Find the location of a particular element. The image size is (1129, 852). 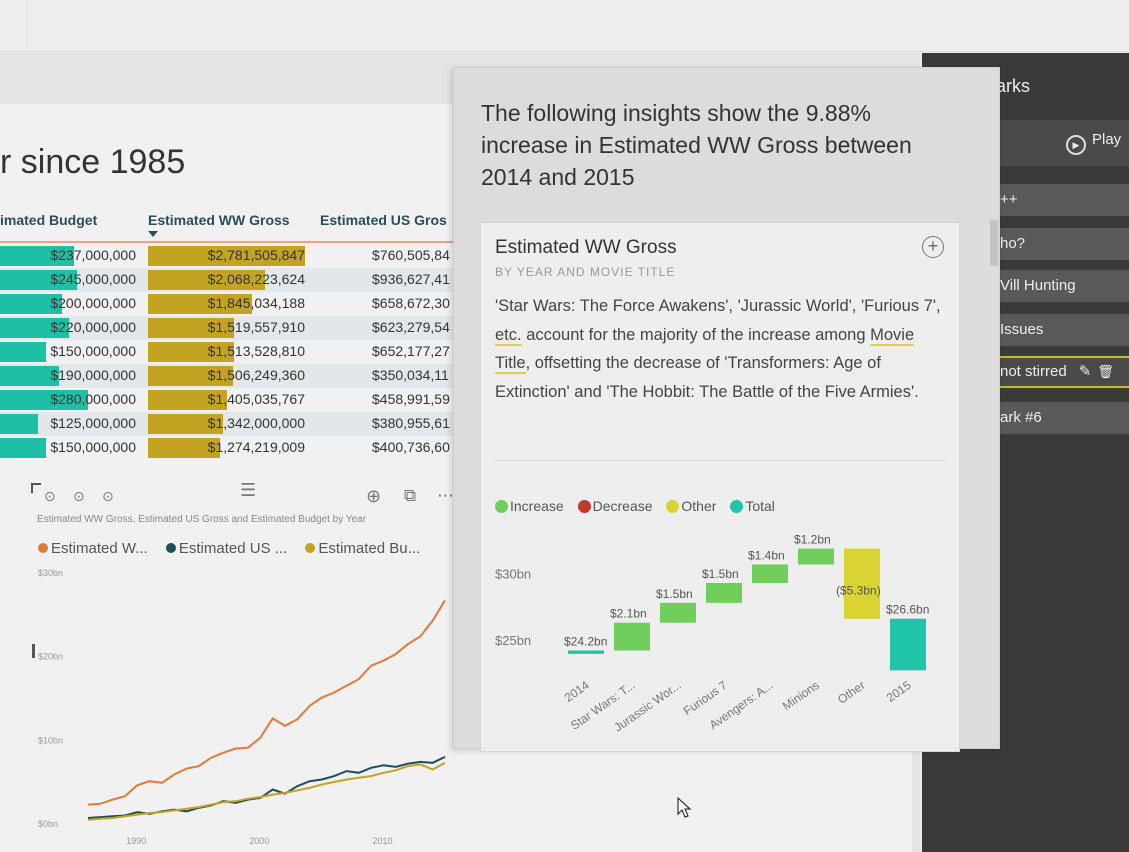

cell-text: $245,000,000 is located at coordinates (93, 279).